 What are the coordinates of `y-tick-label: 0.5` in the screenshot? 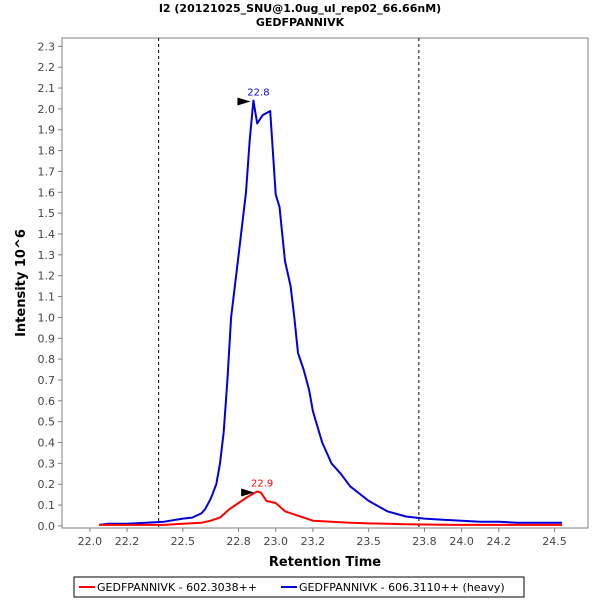 It's located at (47, 422).